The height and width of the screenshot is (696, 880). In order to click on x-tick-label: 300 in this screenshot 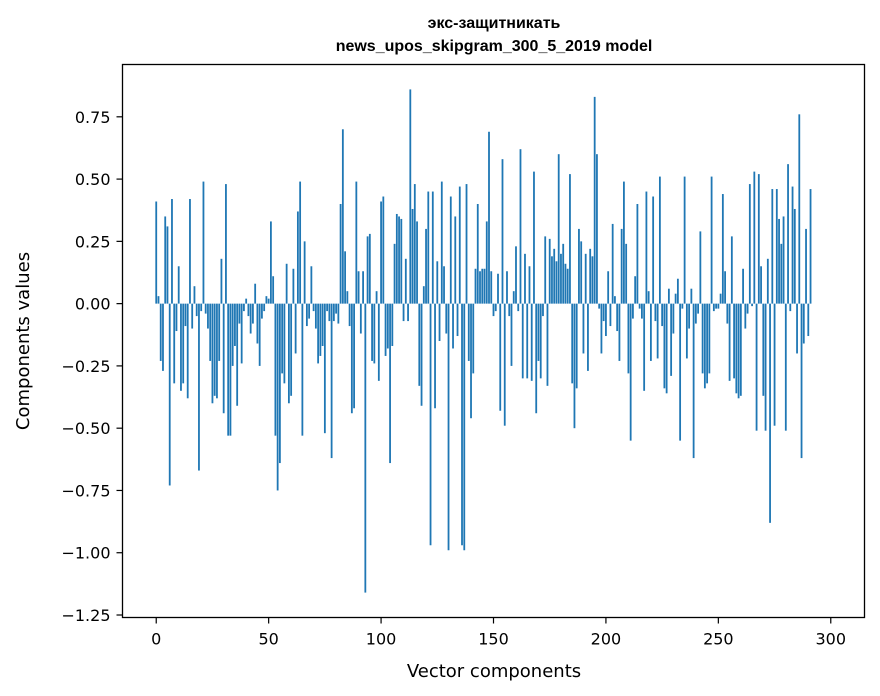, I will do `click(830, 639)`.